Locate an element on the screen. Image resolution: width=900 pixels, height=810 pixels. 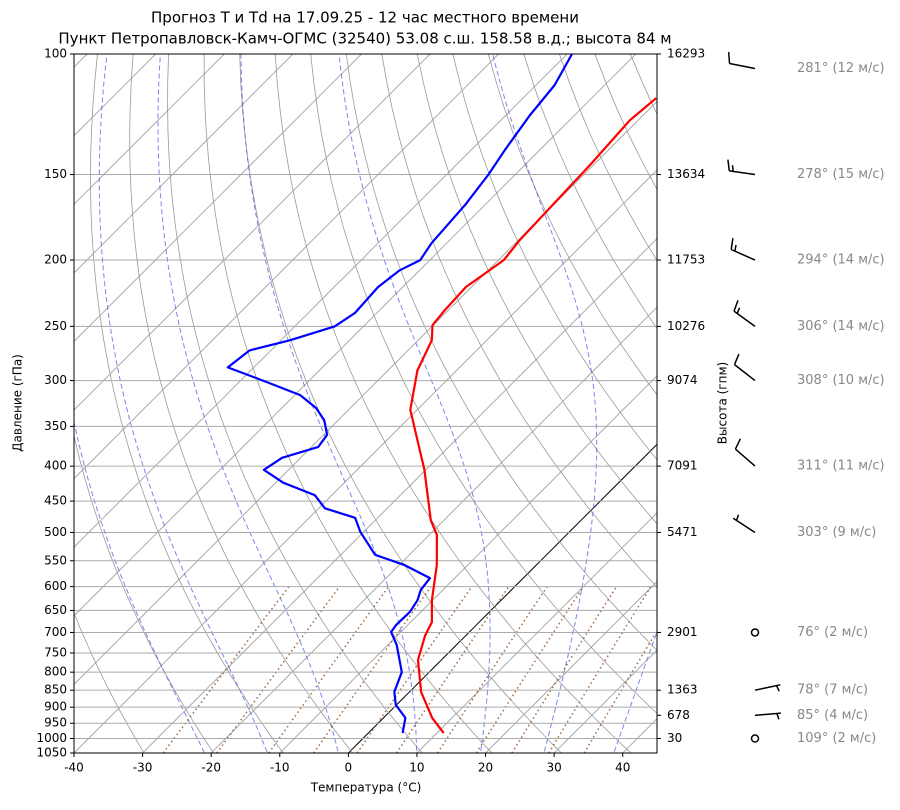
y-tick-label: 900 is located at coordinates (55, 707).